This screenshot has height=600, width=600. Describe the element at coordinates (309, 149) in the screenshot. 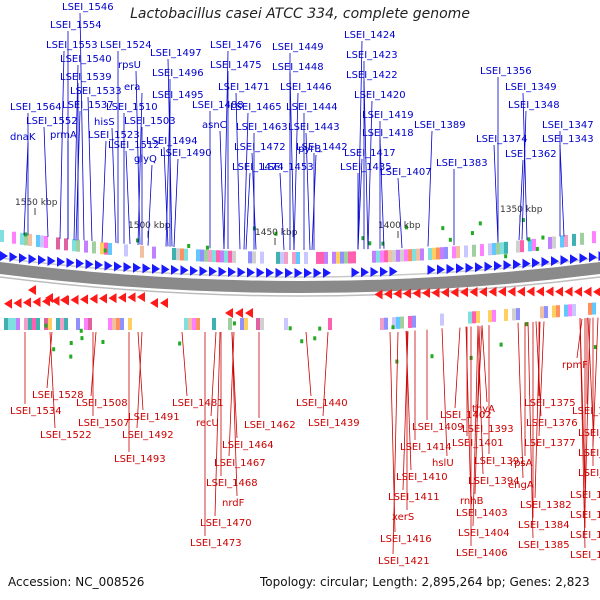

I see `forward-gene-label: pyrB` at that location.